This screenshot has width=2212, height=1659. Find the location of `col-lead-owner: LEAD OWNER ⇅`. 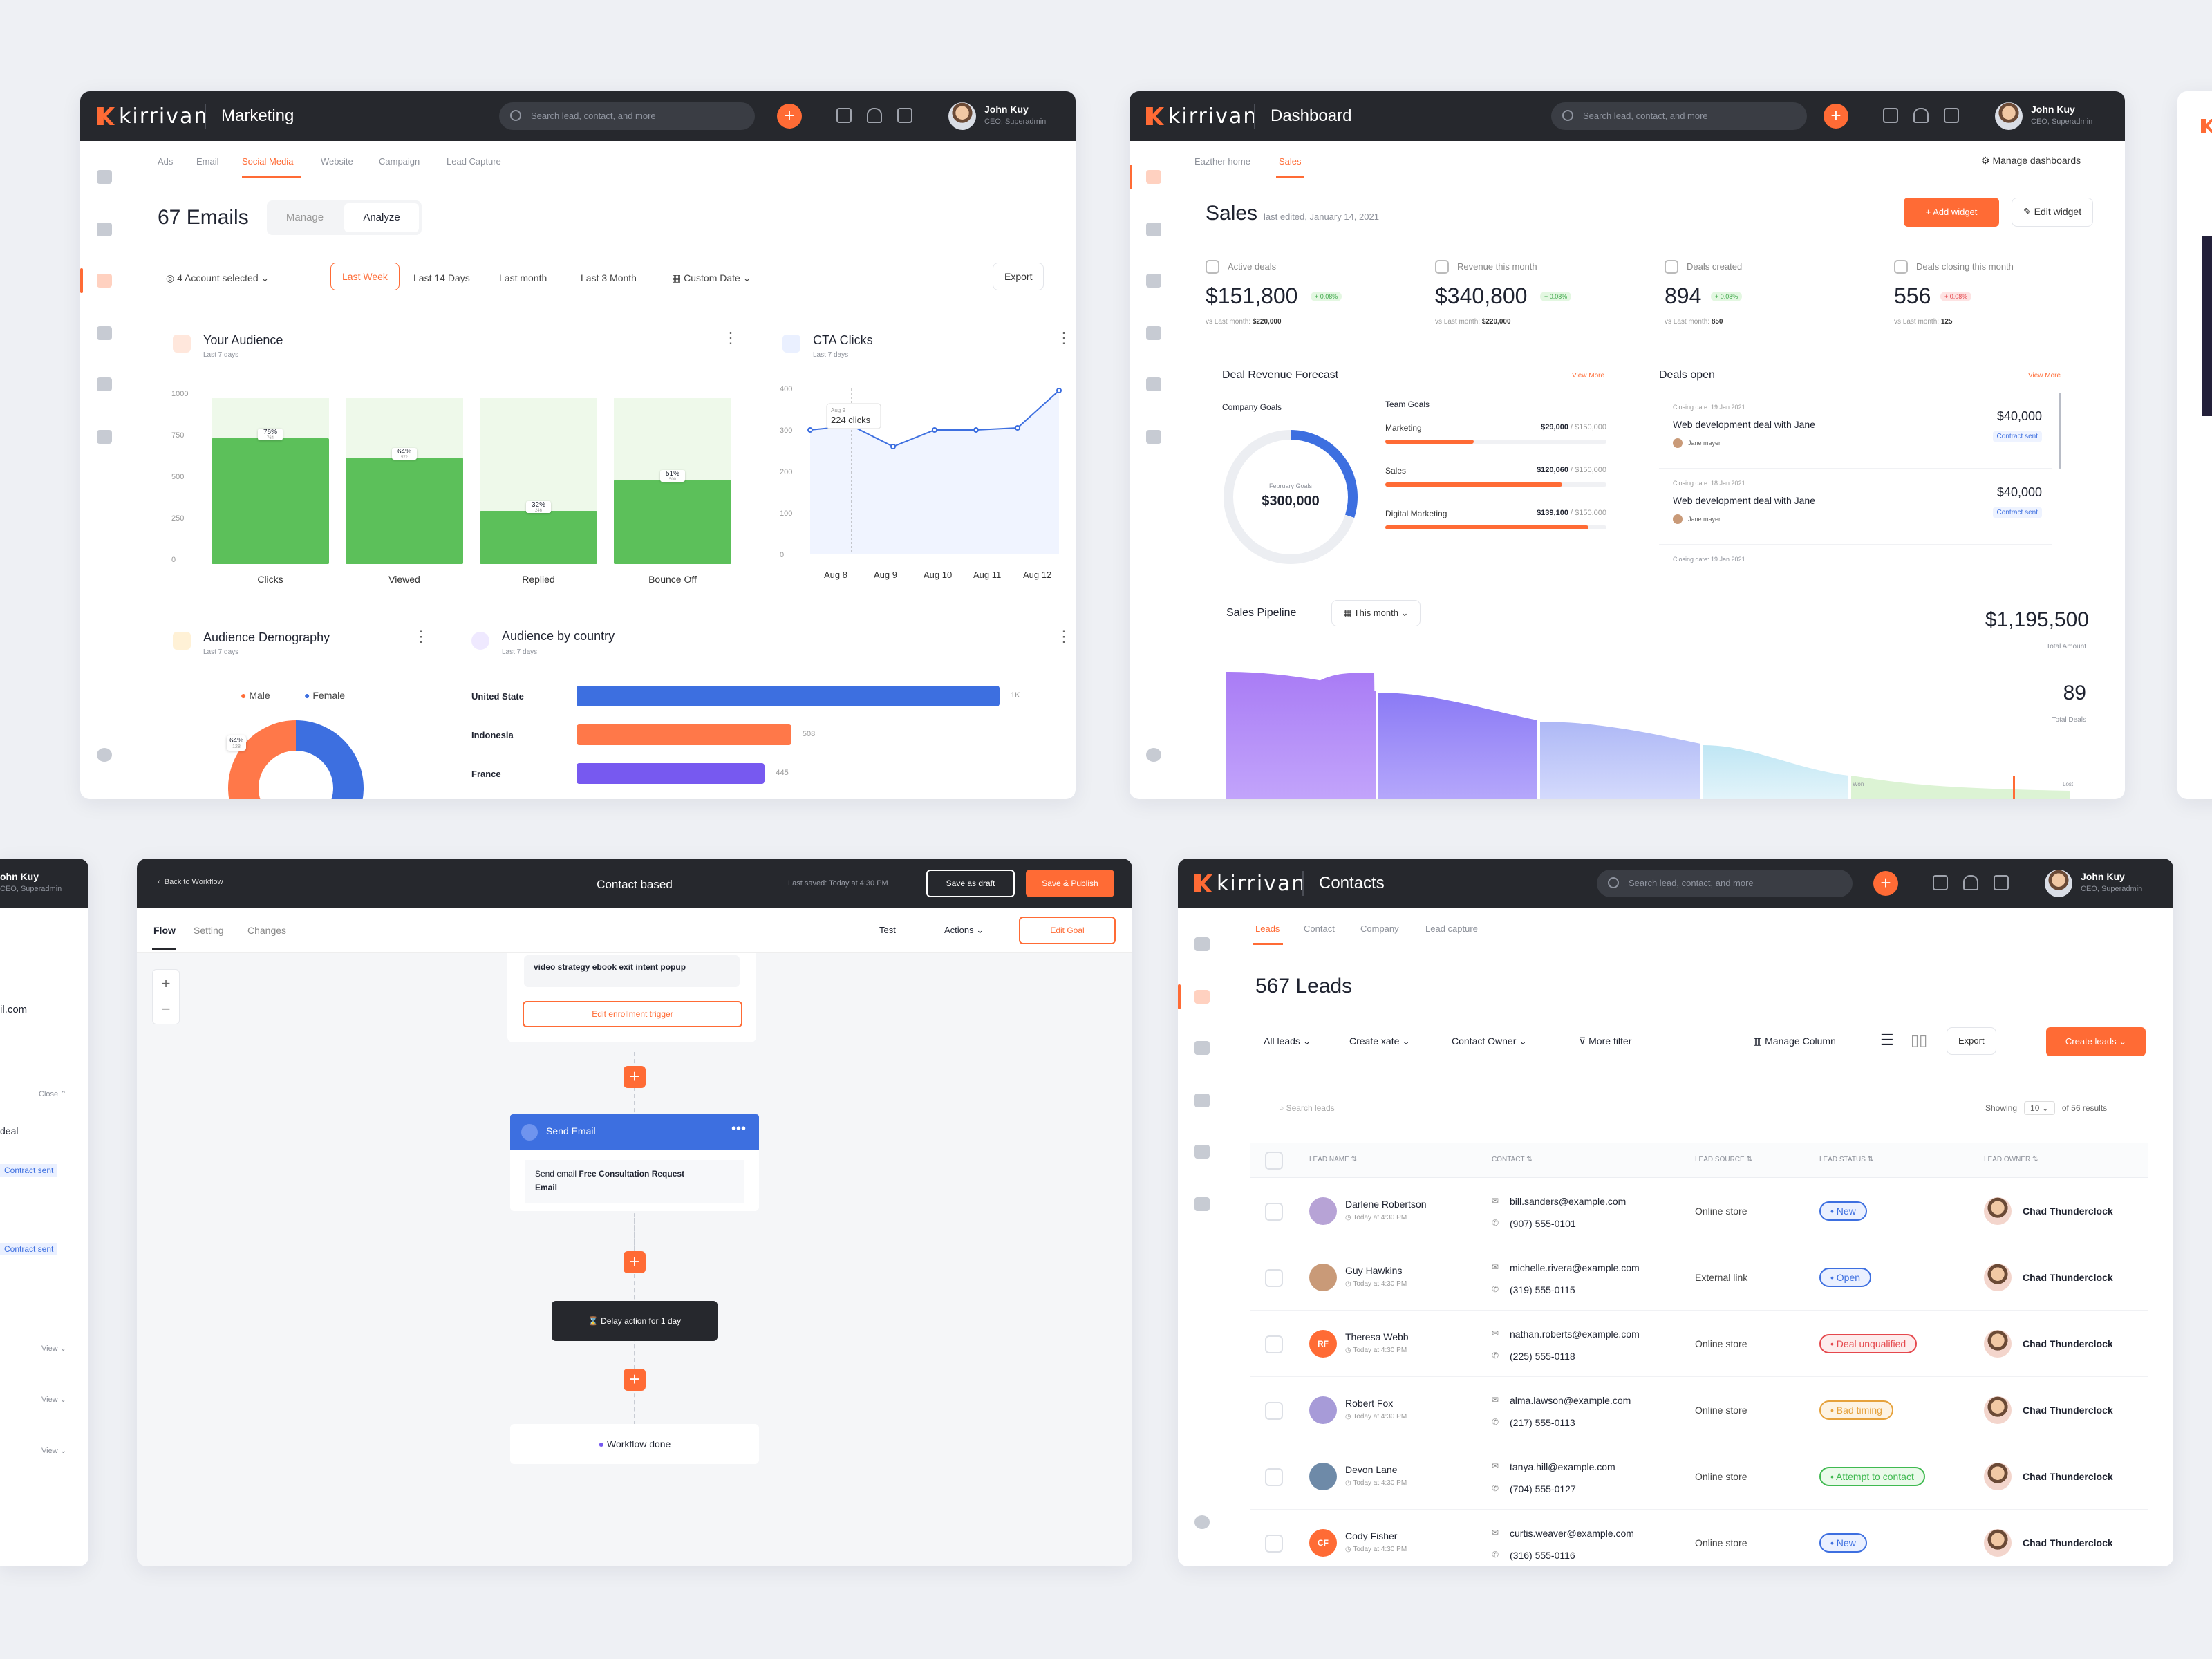

col-lead-owner: LEAD OWNER ⇅ is located at coordinates (2011, 1159).